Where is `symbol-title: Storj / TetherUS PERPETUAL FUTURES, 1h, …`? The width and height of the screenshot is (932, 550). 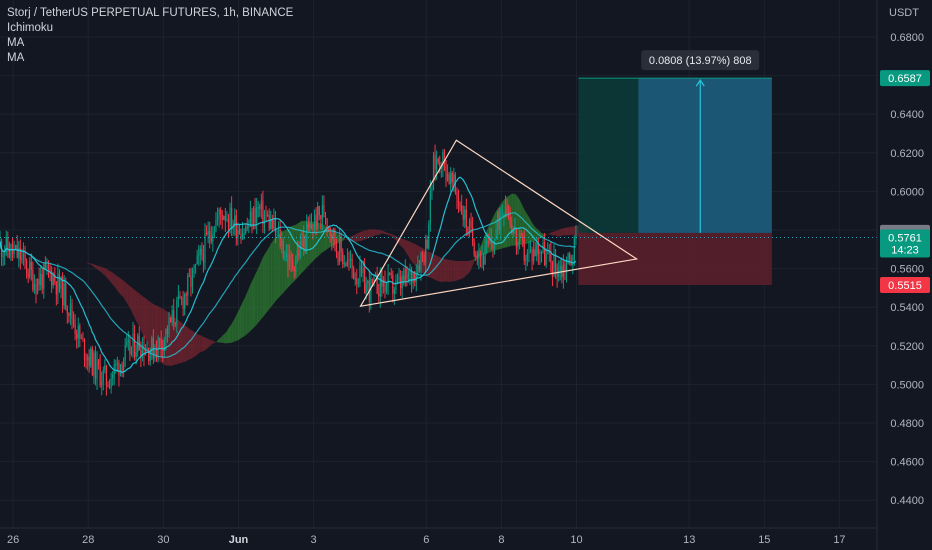
symbol-title: Storj / TetherUS PERPETUAL FUTURES, 1h, … is located at coordinates (150, 13).